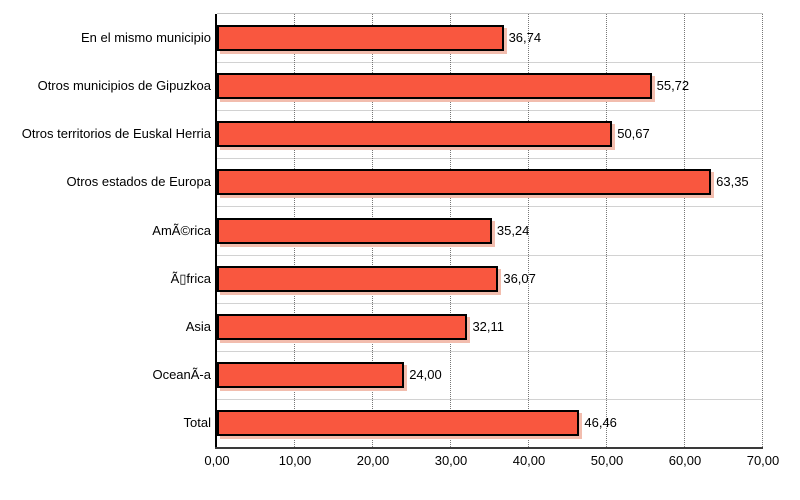 This screenshot has width=800, height=500. I want to click on category-label: Otros estados de Europa, so click(138, 182).